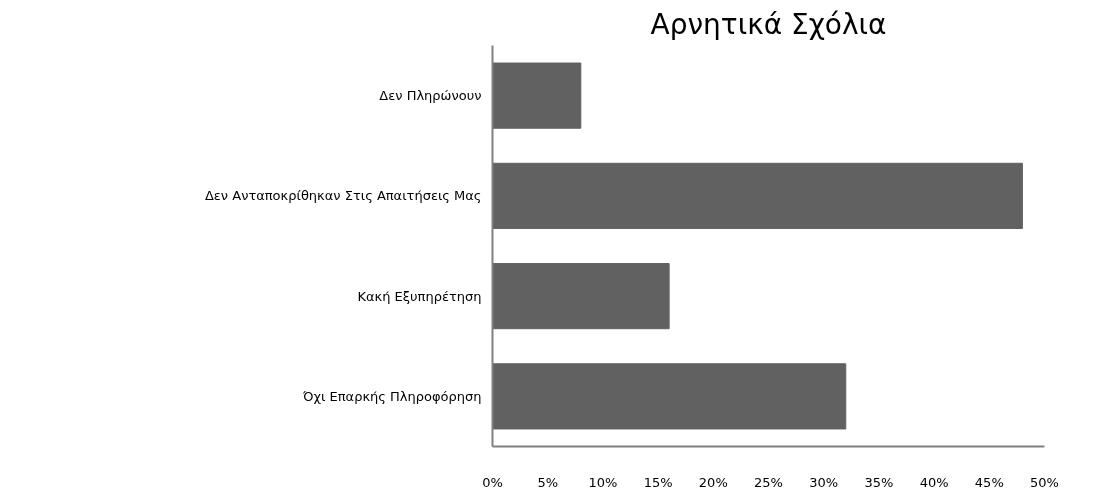 The width and height of the screenshot is (1096, 497). Describe the element at coordinates (391, 396) in the screenshot. I see `y-tick-label: Όχι Επαρκής Πληροφόρηση` at that location.